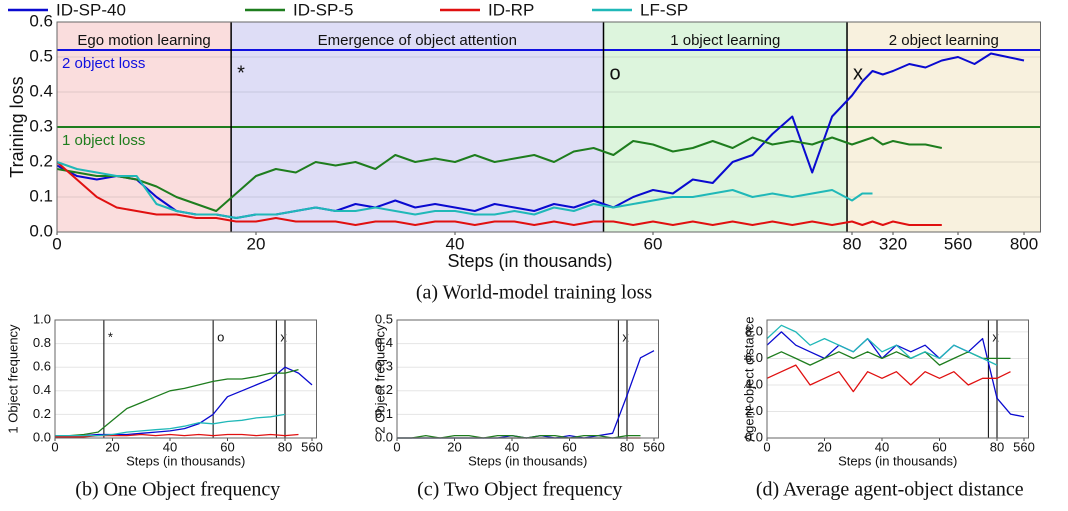 The width and height of the screenshot is (1068, 511). What do you see at coordinates (664, 9) in the screenshot?
I see `legend-label: LF-SP` at bounding box center [664, 9].